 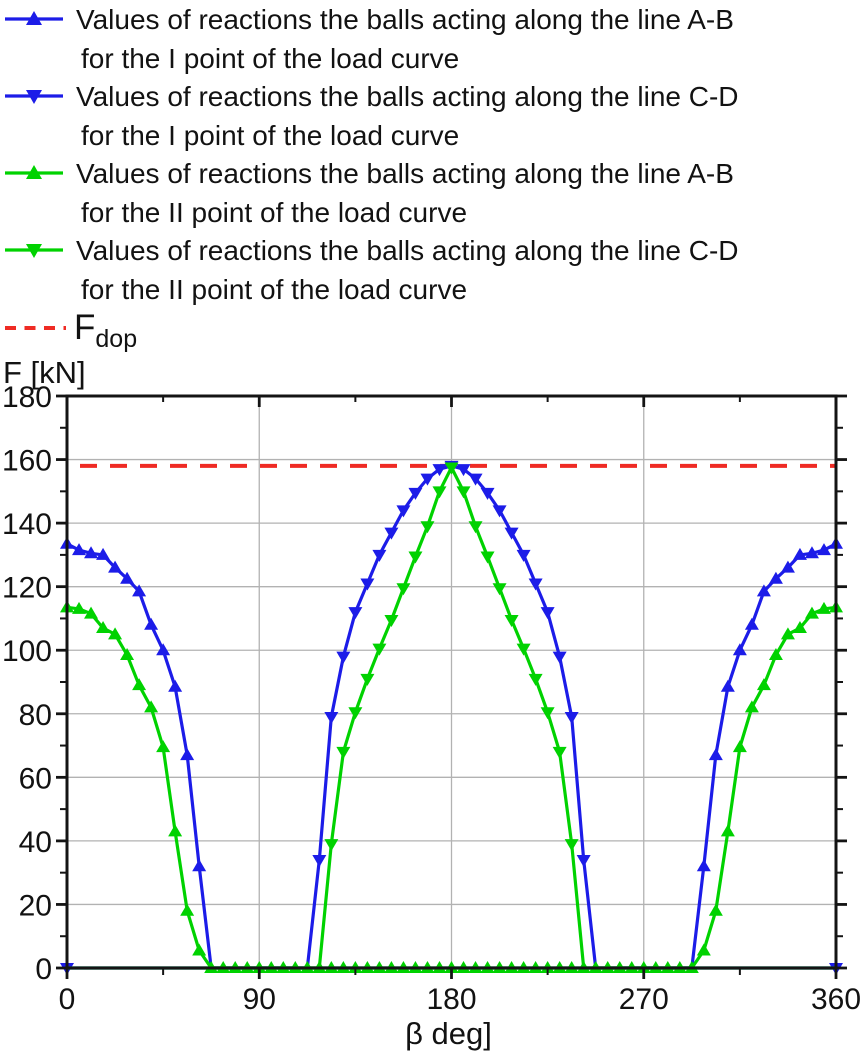 What do you see at coordinates (270, 135) in the screenshot?
I see `legend-label-cd-I-line2: for the I point of the load curve` at bounding box center [270, 135].